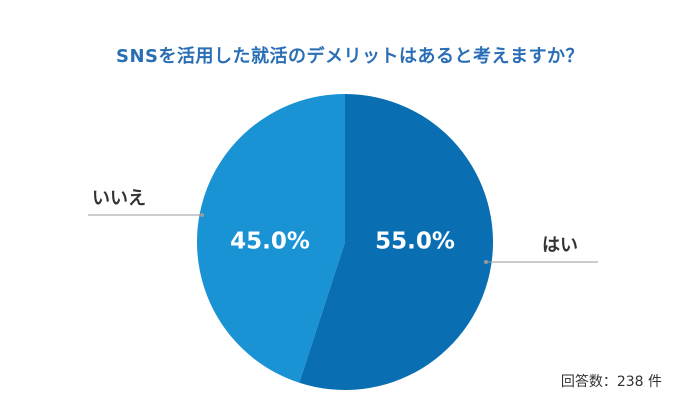 The height and width of the screenshot is (420, 700). Describe the element at coordinates (119, 198) in the screenshot. I see `category-label: いいえ` at that location.